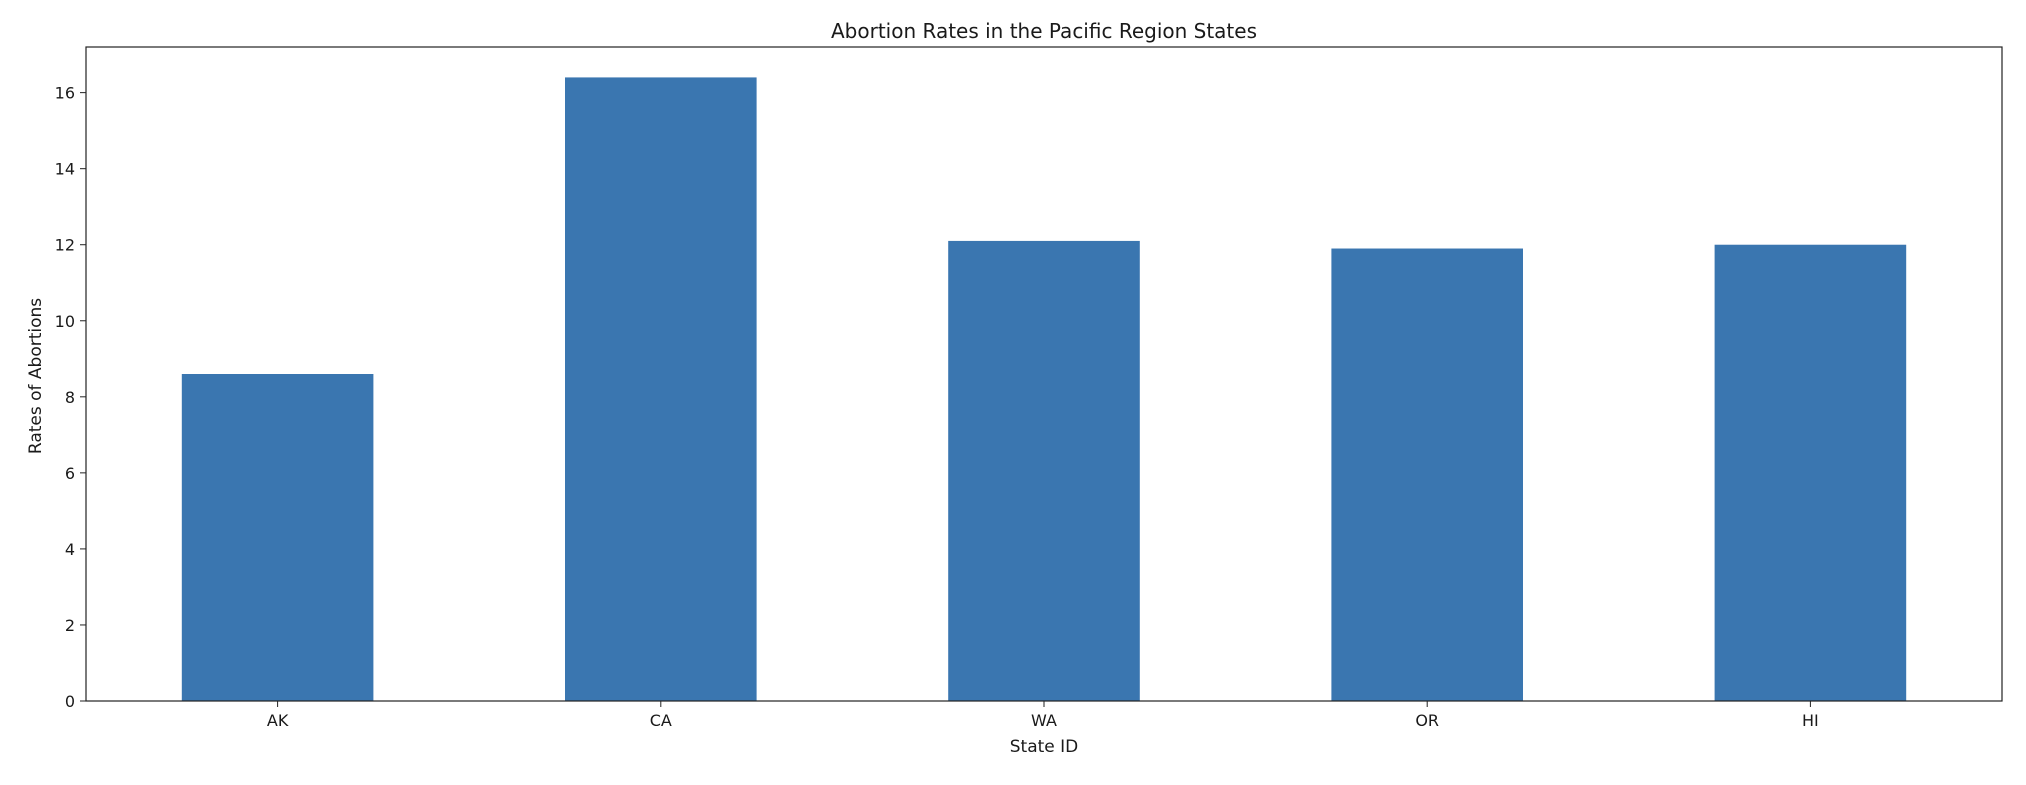 The width and height of the screenshot is (2026, 785). Describe the element at coordinates (1427, 720) in the screenshot. I see `x-tick-label: OR` at that location.